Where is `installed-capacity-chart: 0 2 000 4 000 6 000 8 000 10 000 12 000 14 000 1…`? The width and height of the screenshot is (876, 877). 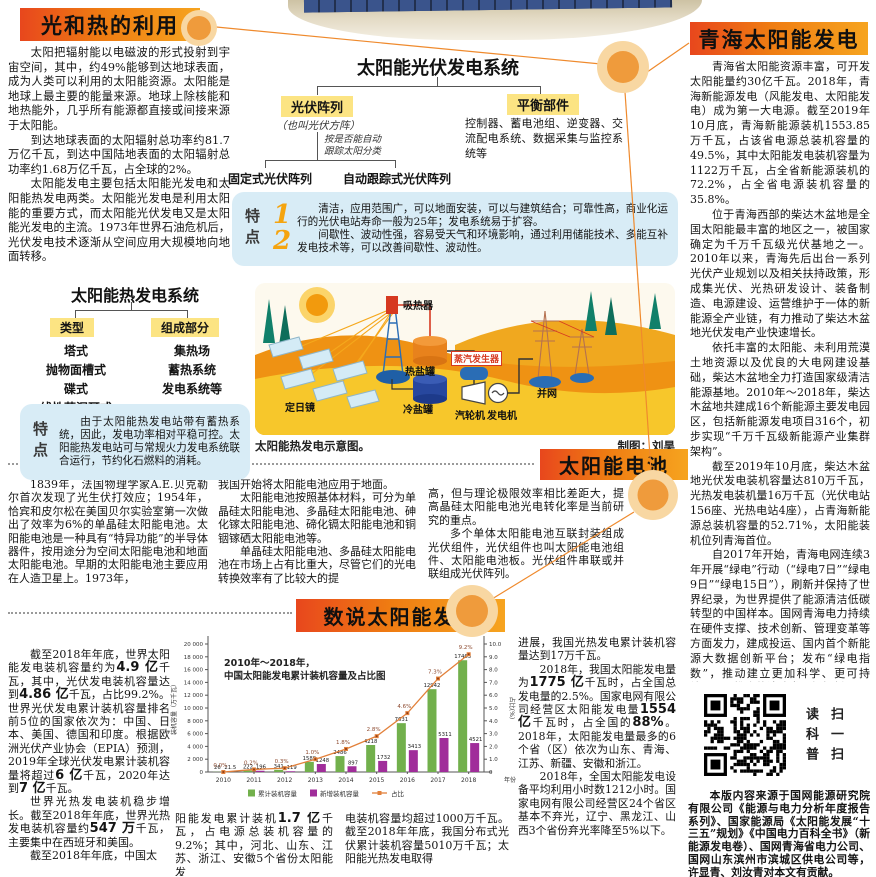 installed-capacity-chart: 0 2 000 4 000 6 000 8 000 10 000 12 000 14 000 1… is located at coordinates (341, 721).